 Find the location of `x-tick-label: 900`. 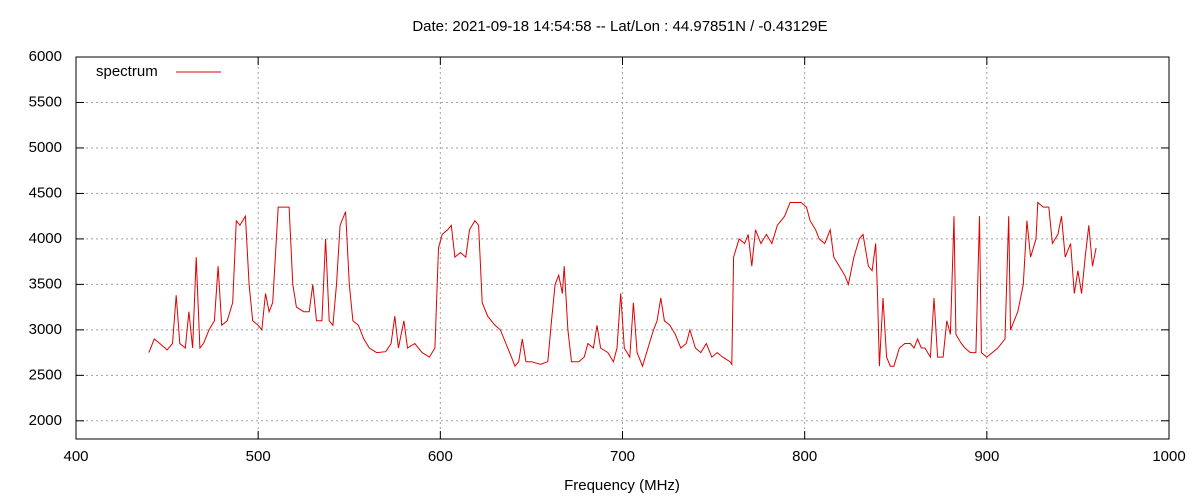

x-tick-label: 900 is located at coordinates (986, 456).